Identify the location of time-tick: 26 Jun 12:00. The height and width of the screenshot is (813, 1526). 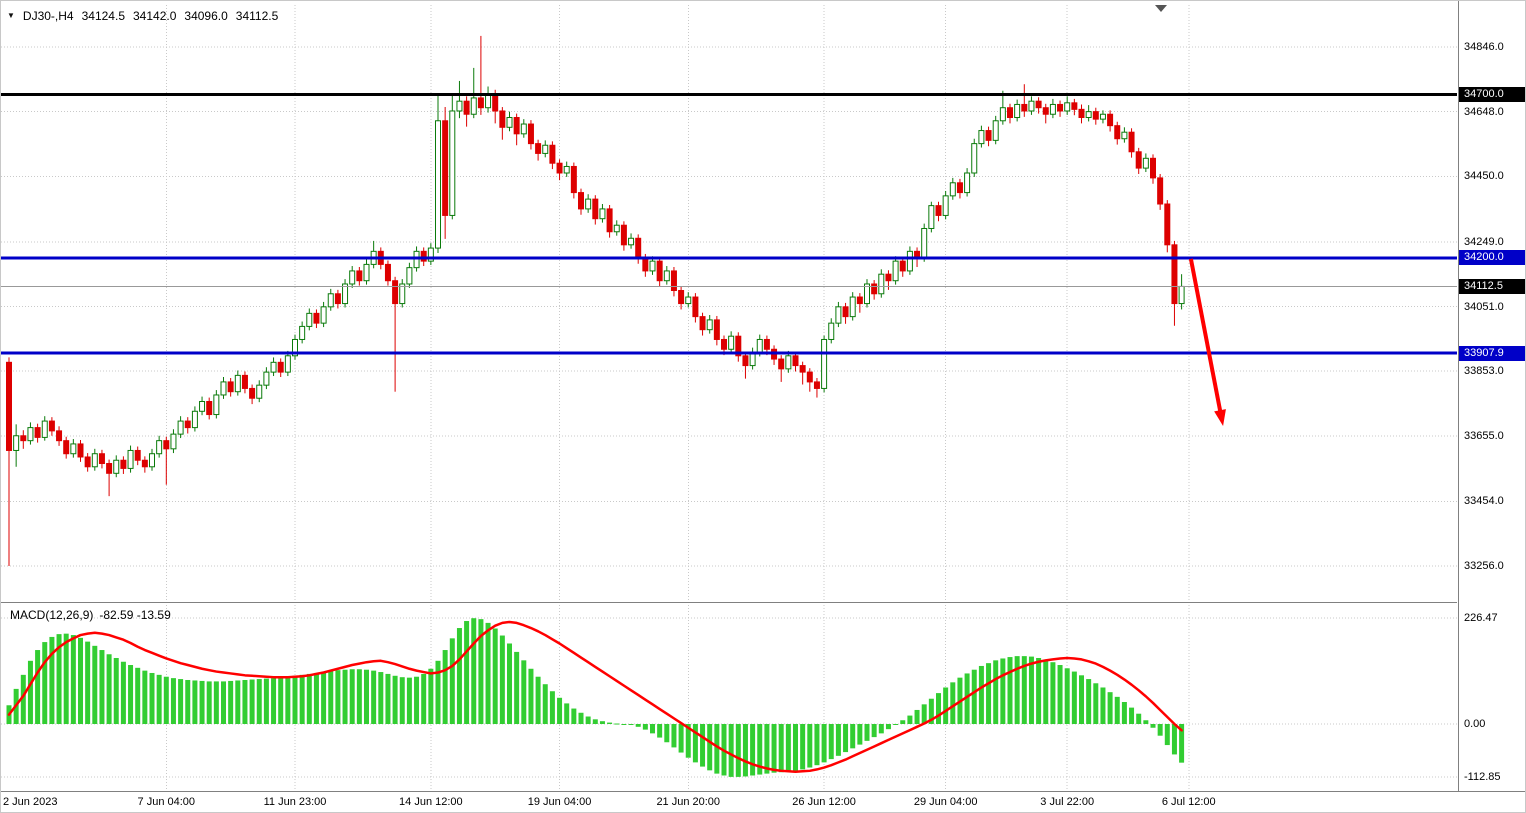
(824, 802).